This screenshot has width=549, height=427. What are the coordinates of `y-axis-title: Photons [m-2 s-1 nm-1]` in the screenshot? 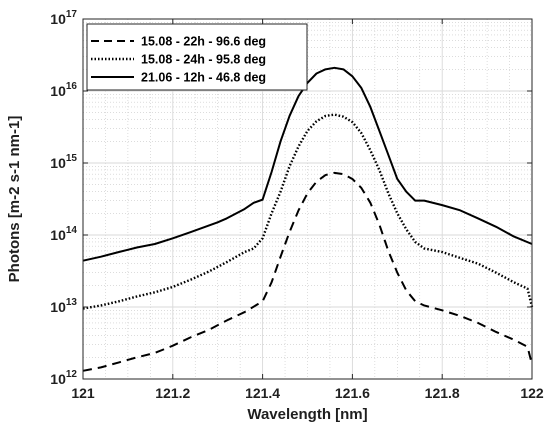 It's located at (14, 199).